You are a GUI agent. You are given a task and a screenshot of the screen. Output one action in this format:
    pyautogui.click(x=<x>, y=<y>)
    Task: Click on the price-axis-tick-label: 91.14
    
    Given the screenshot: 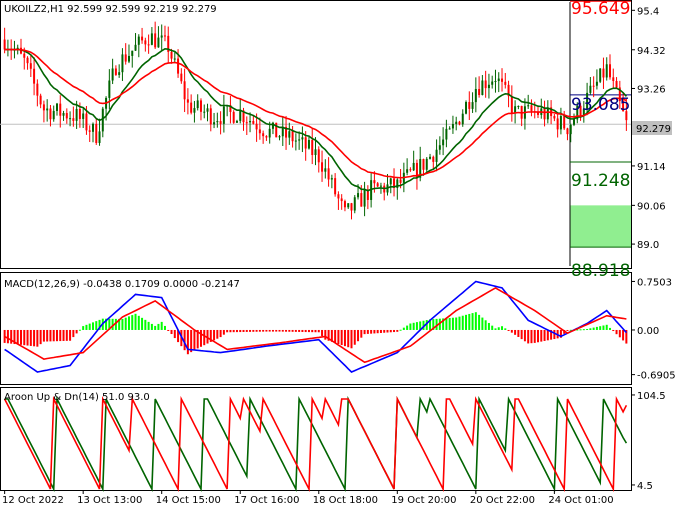 What is the action you would take?
    pyautogui.click(x=651, y=167)
    